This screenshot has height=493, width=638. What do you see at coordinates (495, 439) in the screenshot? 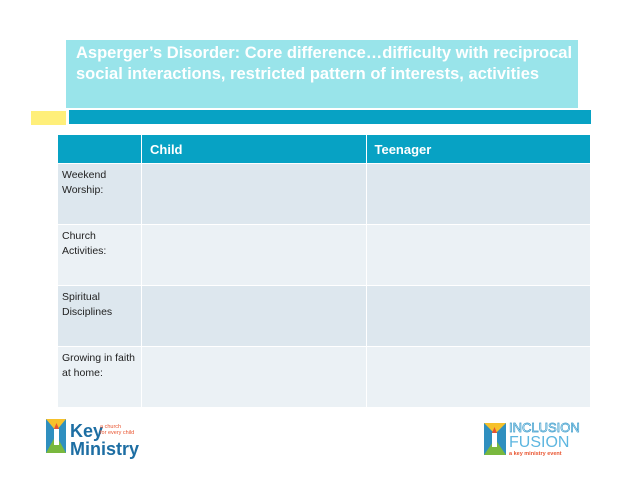
I see `inclusion-fusion-mark-icon` at bounding box center [495, 439].